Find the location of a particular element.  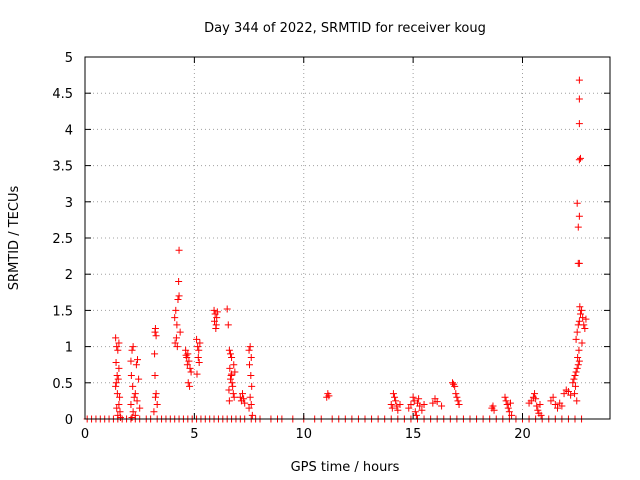

y-tick-label: 4.5 is located at coordinates (62, 94).